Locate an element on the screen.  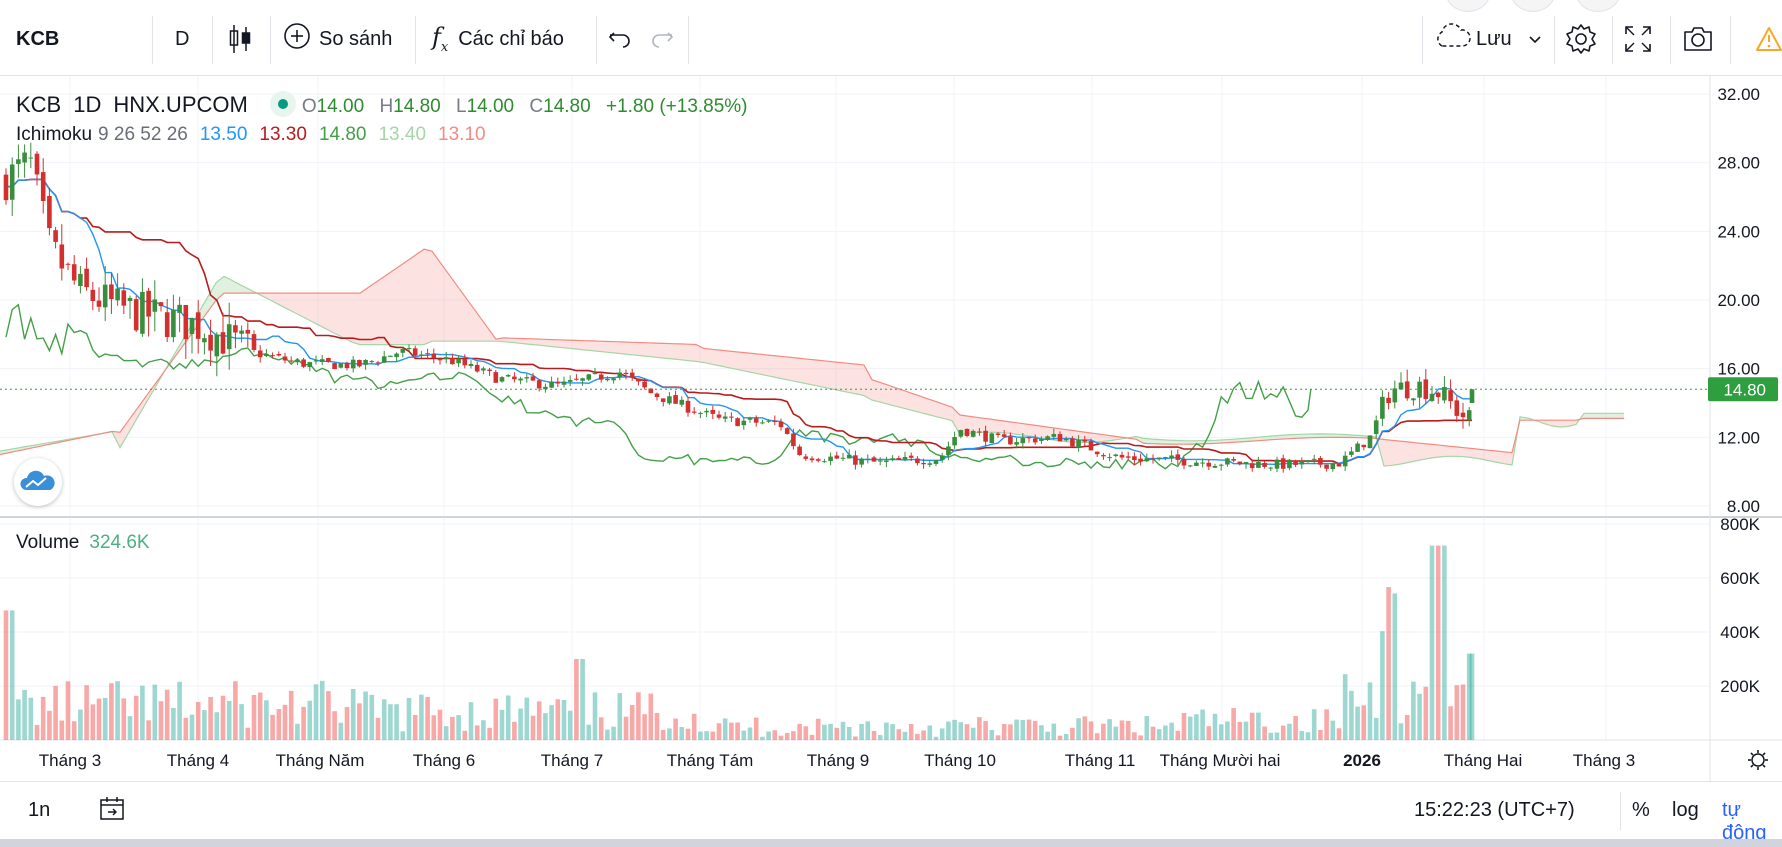
auto-scale-toggle: tự động is located at coordinates (1744, 821).